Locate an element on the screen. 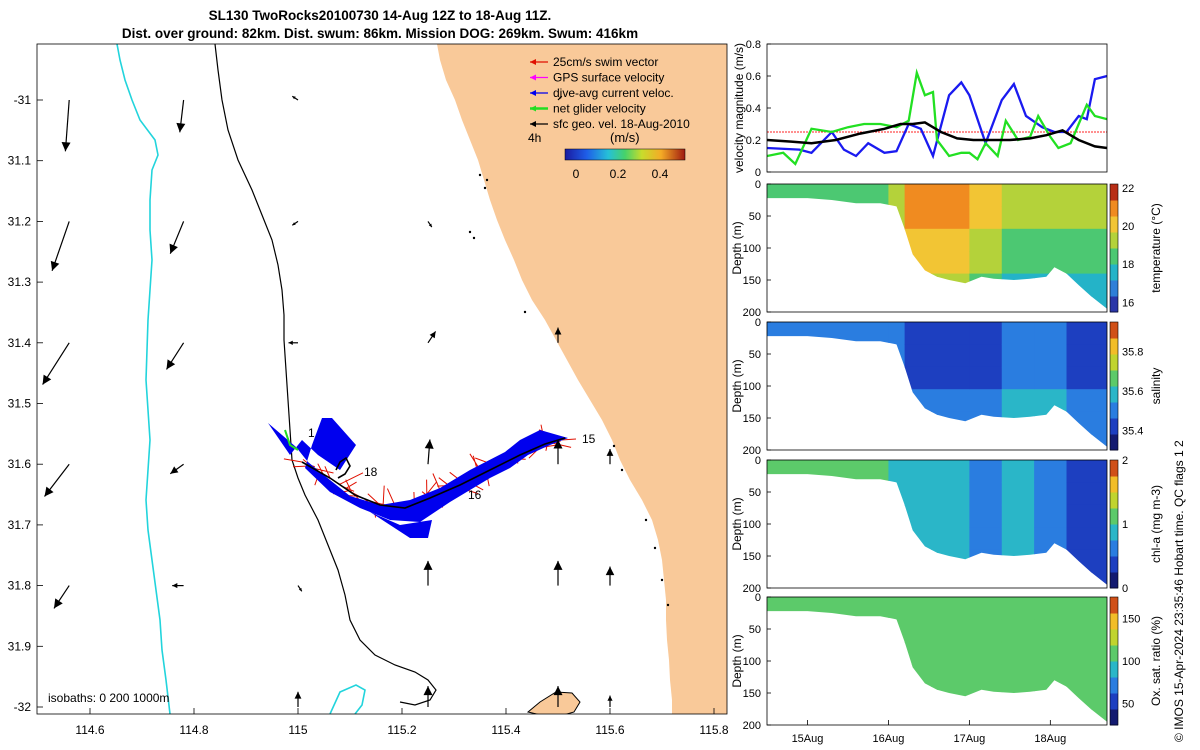 Image resolution: width=1200 pixels, height=750 pixels. legend-label: sfc geo. vel. 18-Aug-2010 is located at coordinates (621, 124).